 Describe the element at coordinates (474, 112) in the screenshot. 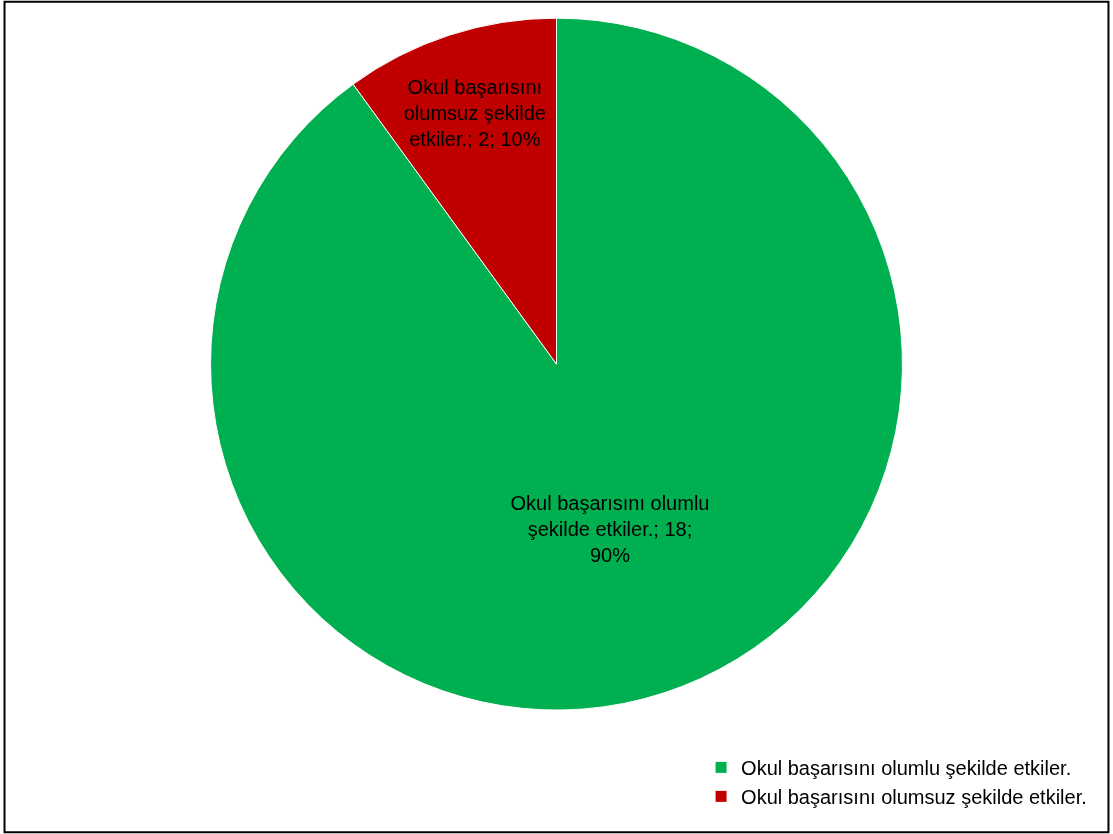

I see `data-label: Okul başarısını olumsuz şekilde etkiler.; 2; 10%` at that location.